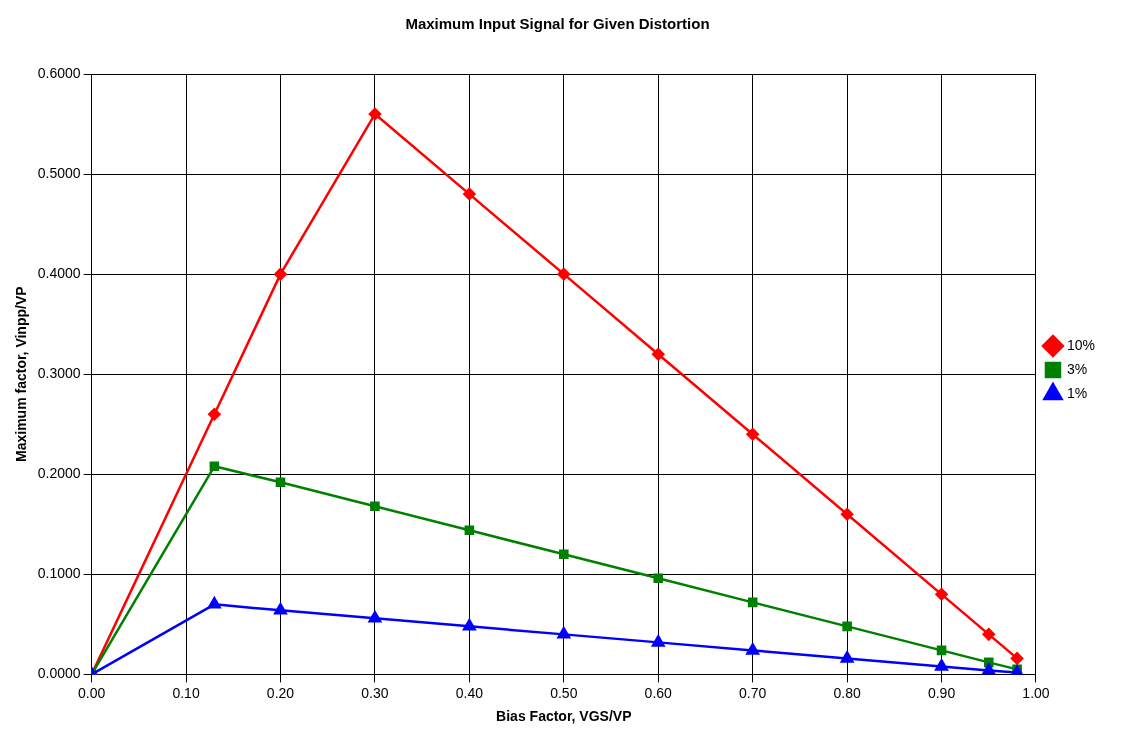 Image resolution: width=1125 pixels, height=740 pixels. I want to click on x-tick-label: 0.70, so click(753, 692).